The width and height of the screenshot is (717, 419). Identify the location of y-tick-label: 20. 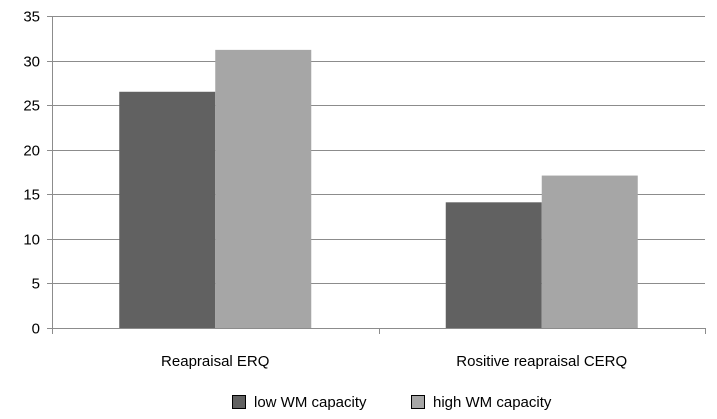
(31, 151).